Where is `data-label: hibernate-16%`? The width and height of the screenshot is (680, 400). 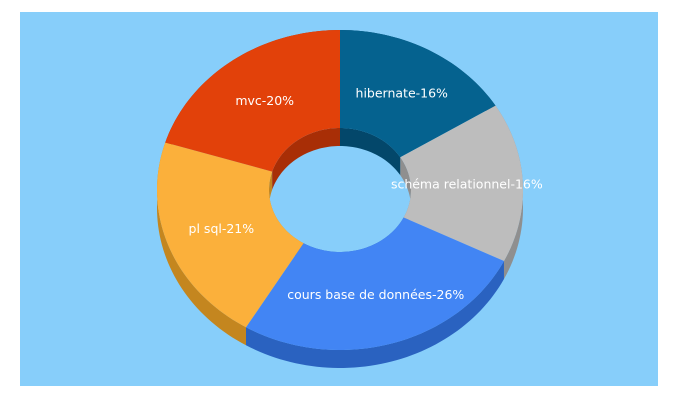
data-label: hibernate-16% is located at coordinates (402, 92).